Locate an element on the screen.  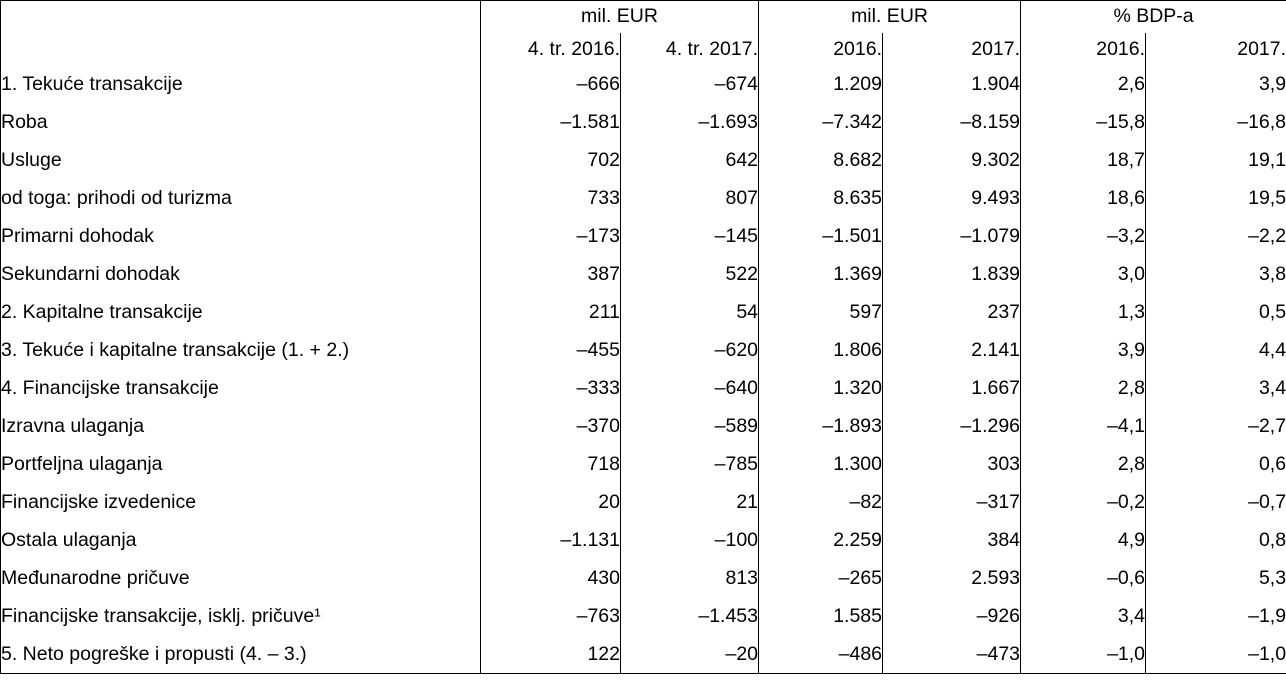
cell-value: 1.369 is located at coordinates (820, 274).